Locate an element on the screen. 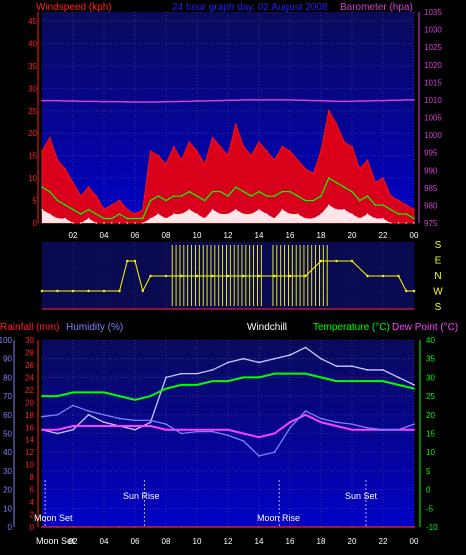 Image resolution: width=466 pixels, height=555 pixels. temperature-tick-label: 20 is located at coordinates (430, 415).